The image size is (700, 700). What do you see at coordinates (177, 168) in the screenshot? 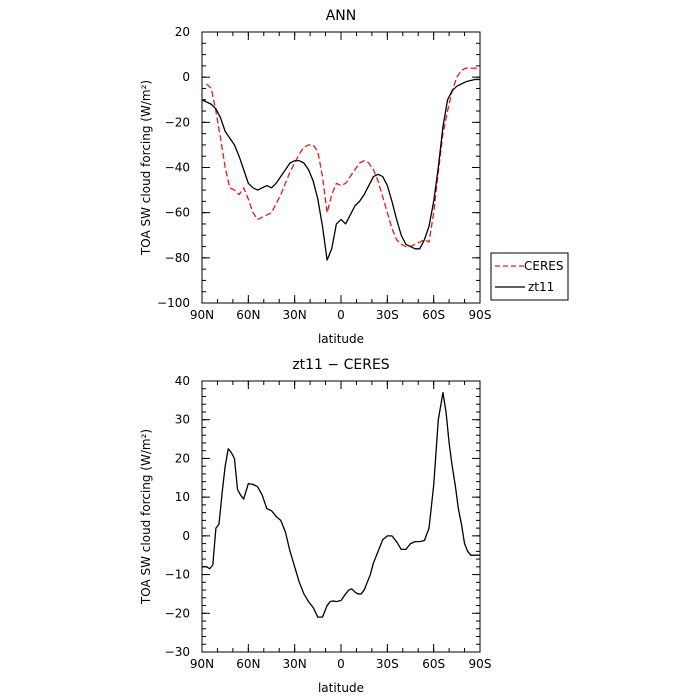
I see `y-tick-label: −40` at bounding box center [177, 168].